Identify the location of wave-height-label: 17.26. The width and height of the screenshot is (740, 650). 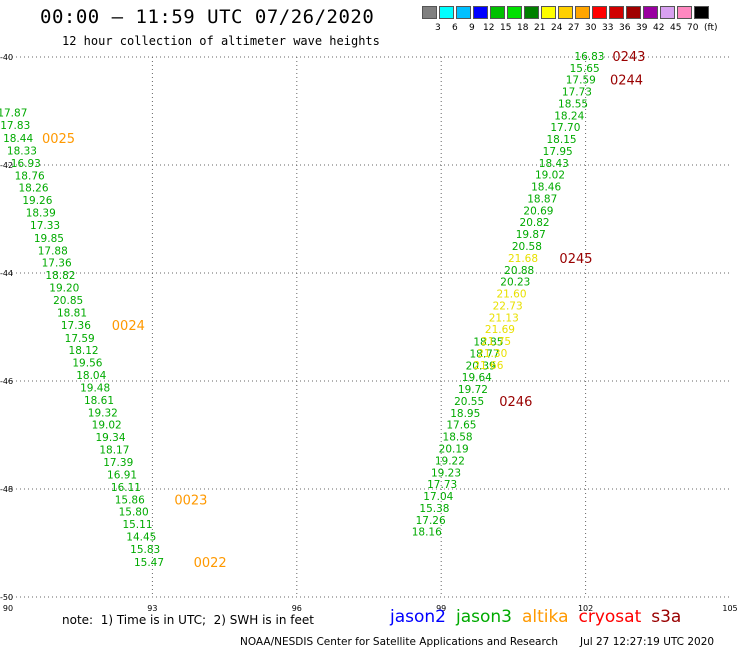
(431, 521).